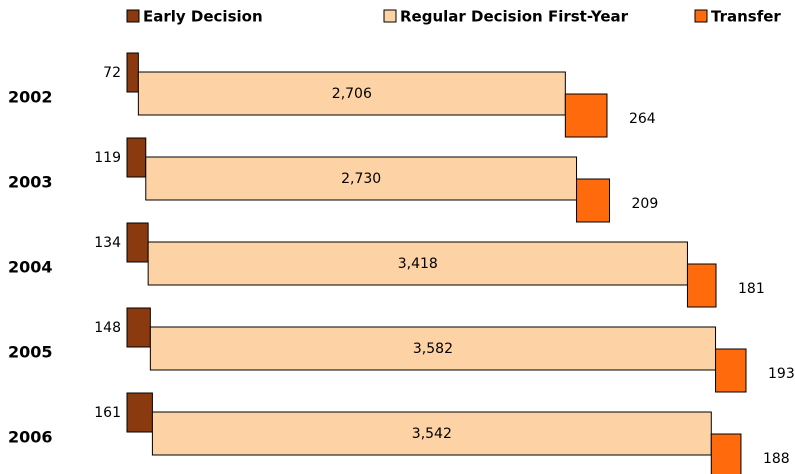  I want to click on year-label: 2002, so click(30, 97).